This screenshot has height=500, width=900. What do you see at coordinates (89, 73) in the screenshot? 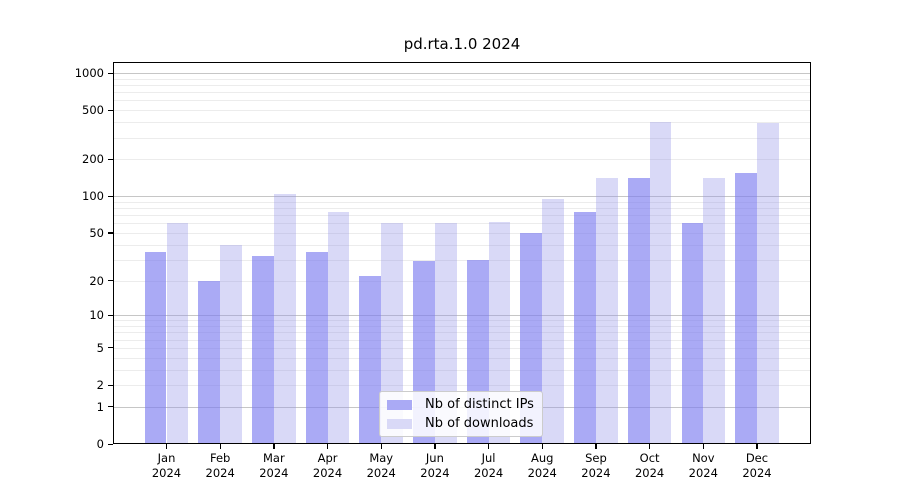
I see `y-tick-label: 1000` at bounding box center [89, 73].